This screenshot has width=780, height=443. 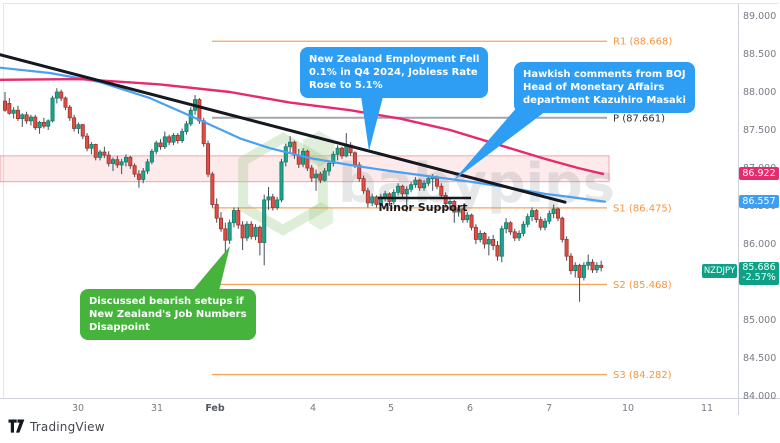 I want to click on time-axis-label: 4, so click(x=313, y=408).